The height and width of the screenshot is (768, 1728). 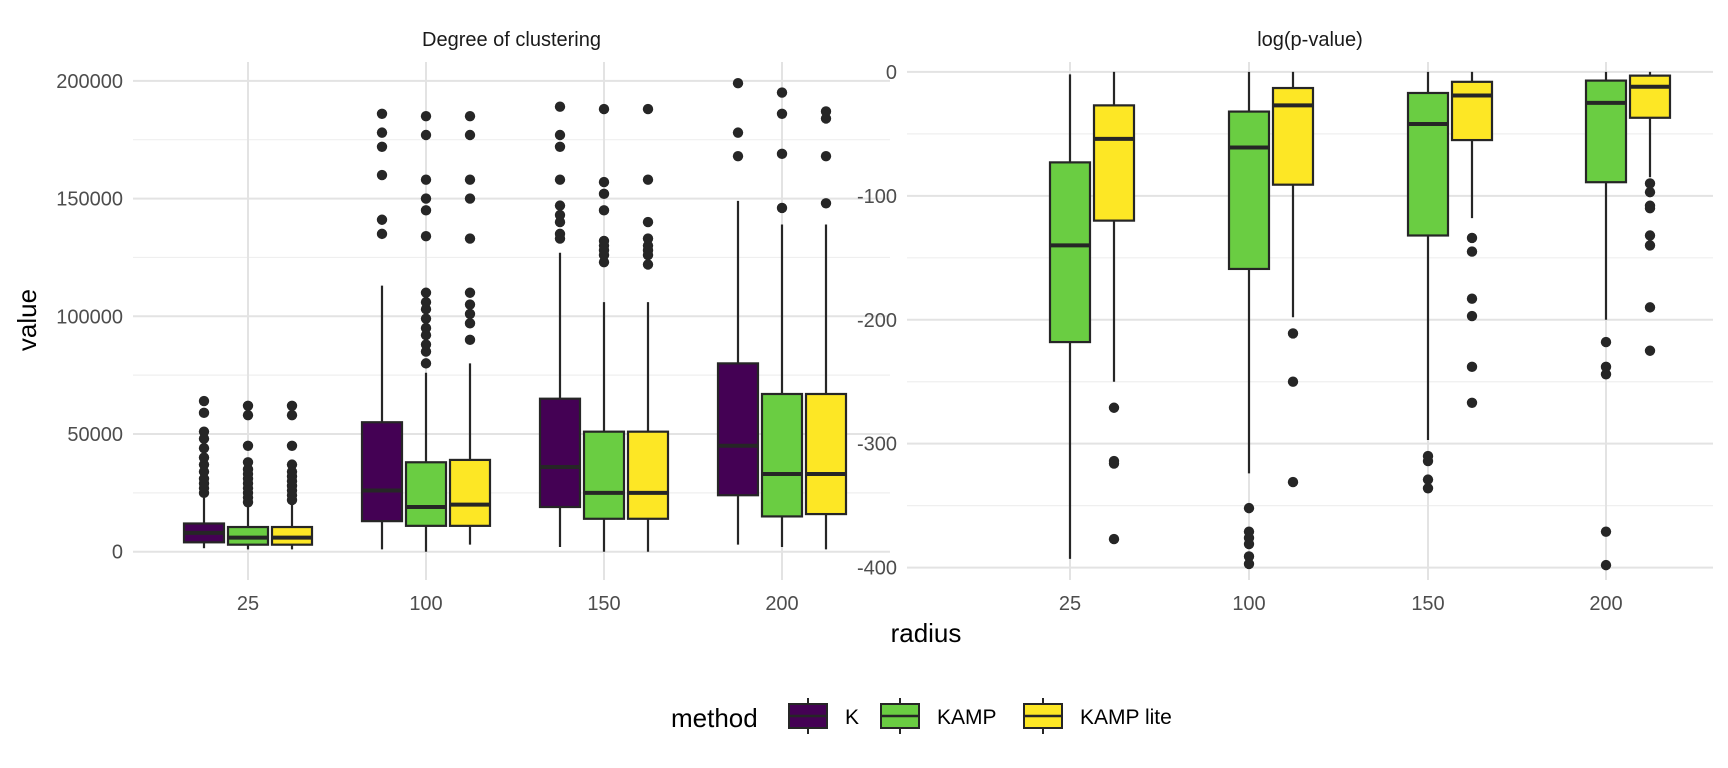 What do you see at coordinates (27, 320) in the screenshot?
I see `y-axis-title: value` at bounding box center [27, 320].